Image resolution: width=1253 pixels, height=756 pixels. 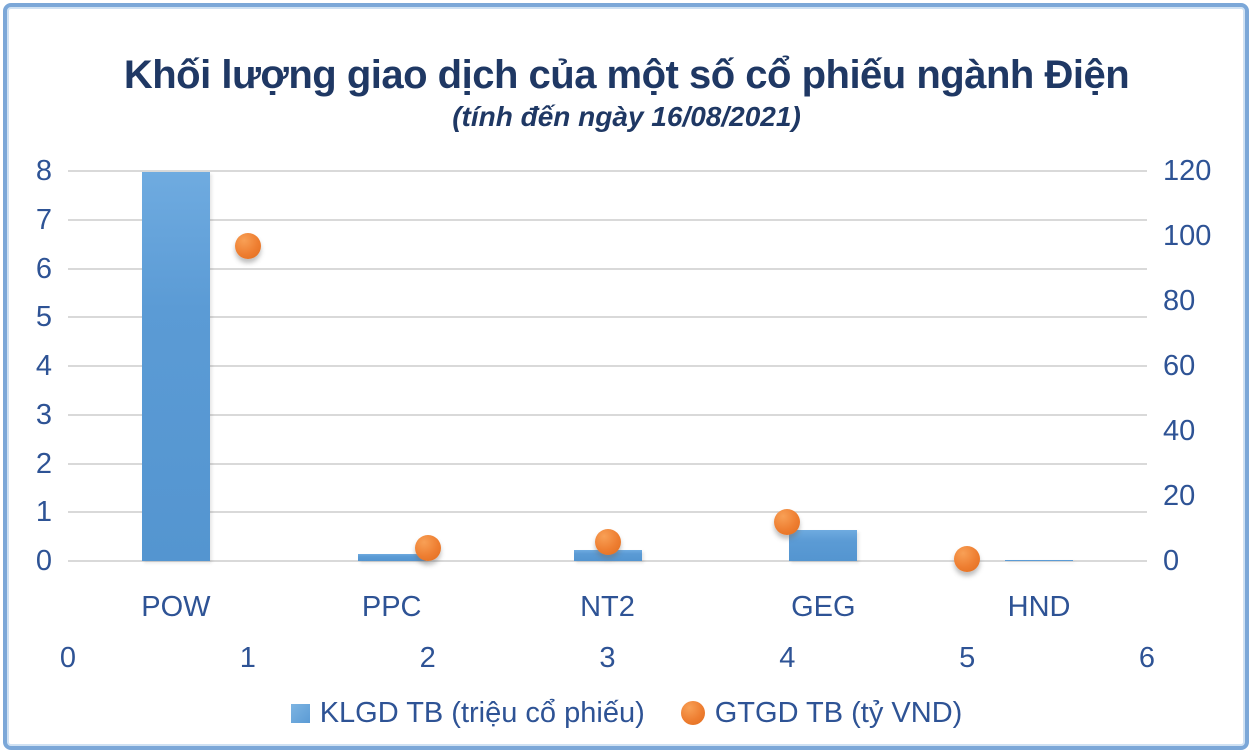 What do you see at coordinates (1179, 431) in the screenshot?
I see `right-axis-tick-label: 40` at bounding box center [1179, 431].